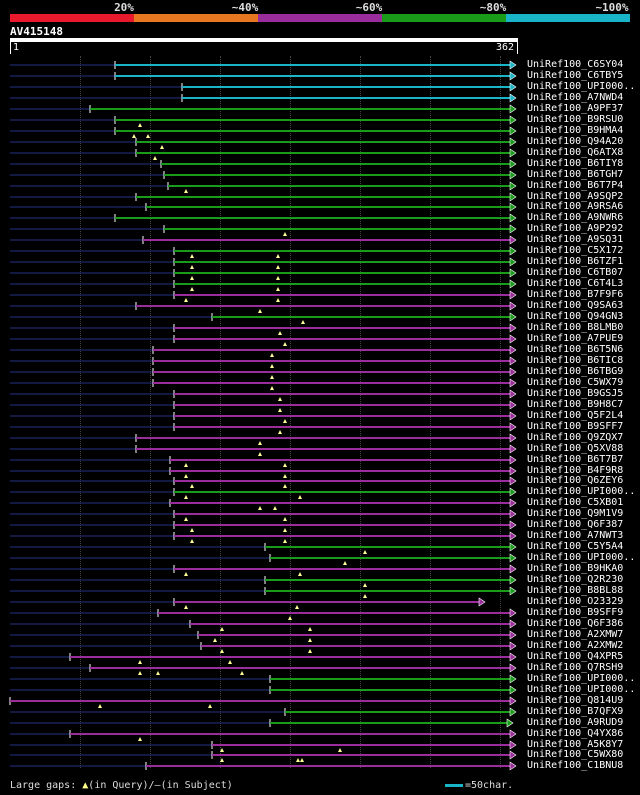  Describe the element at coordinates (575, 393) in the screenshot. I see `hit-label: UniRef100_B9GSJ5` at that location.